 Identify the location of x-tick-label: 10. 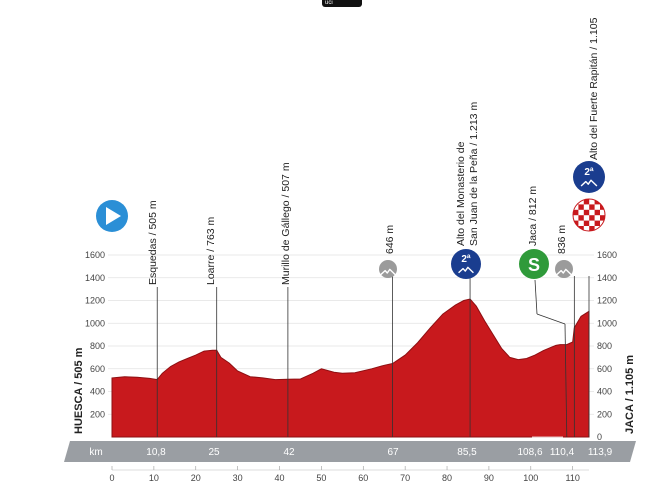
(154, 478).